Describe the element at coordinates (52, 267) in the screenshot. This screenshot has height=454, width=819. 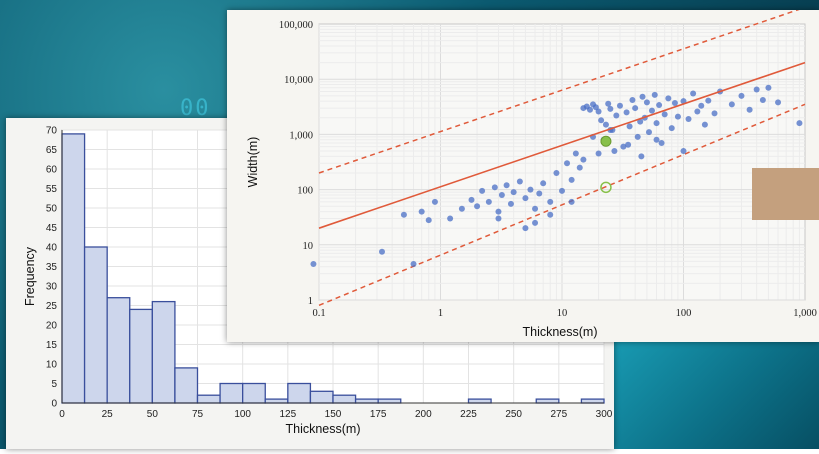
I see `y-tick-label: 35` at that location.